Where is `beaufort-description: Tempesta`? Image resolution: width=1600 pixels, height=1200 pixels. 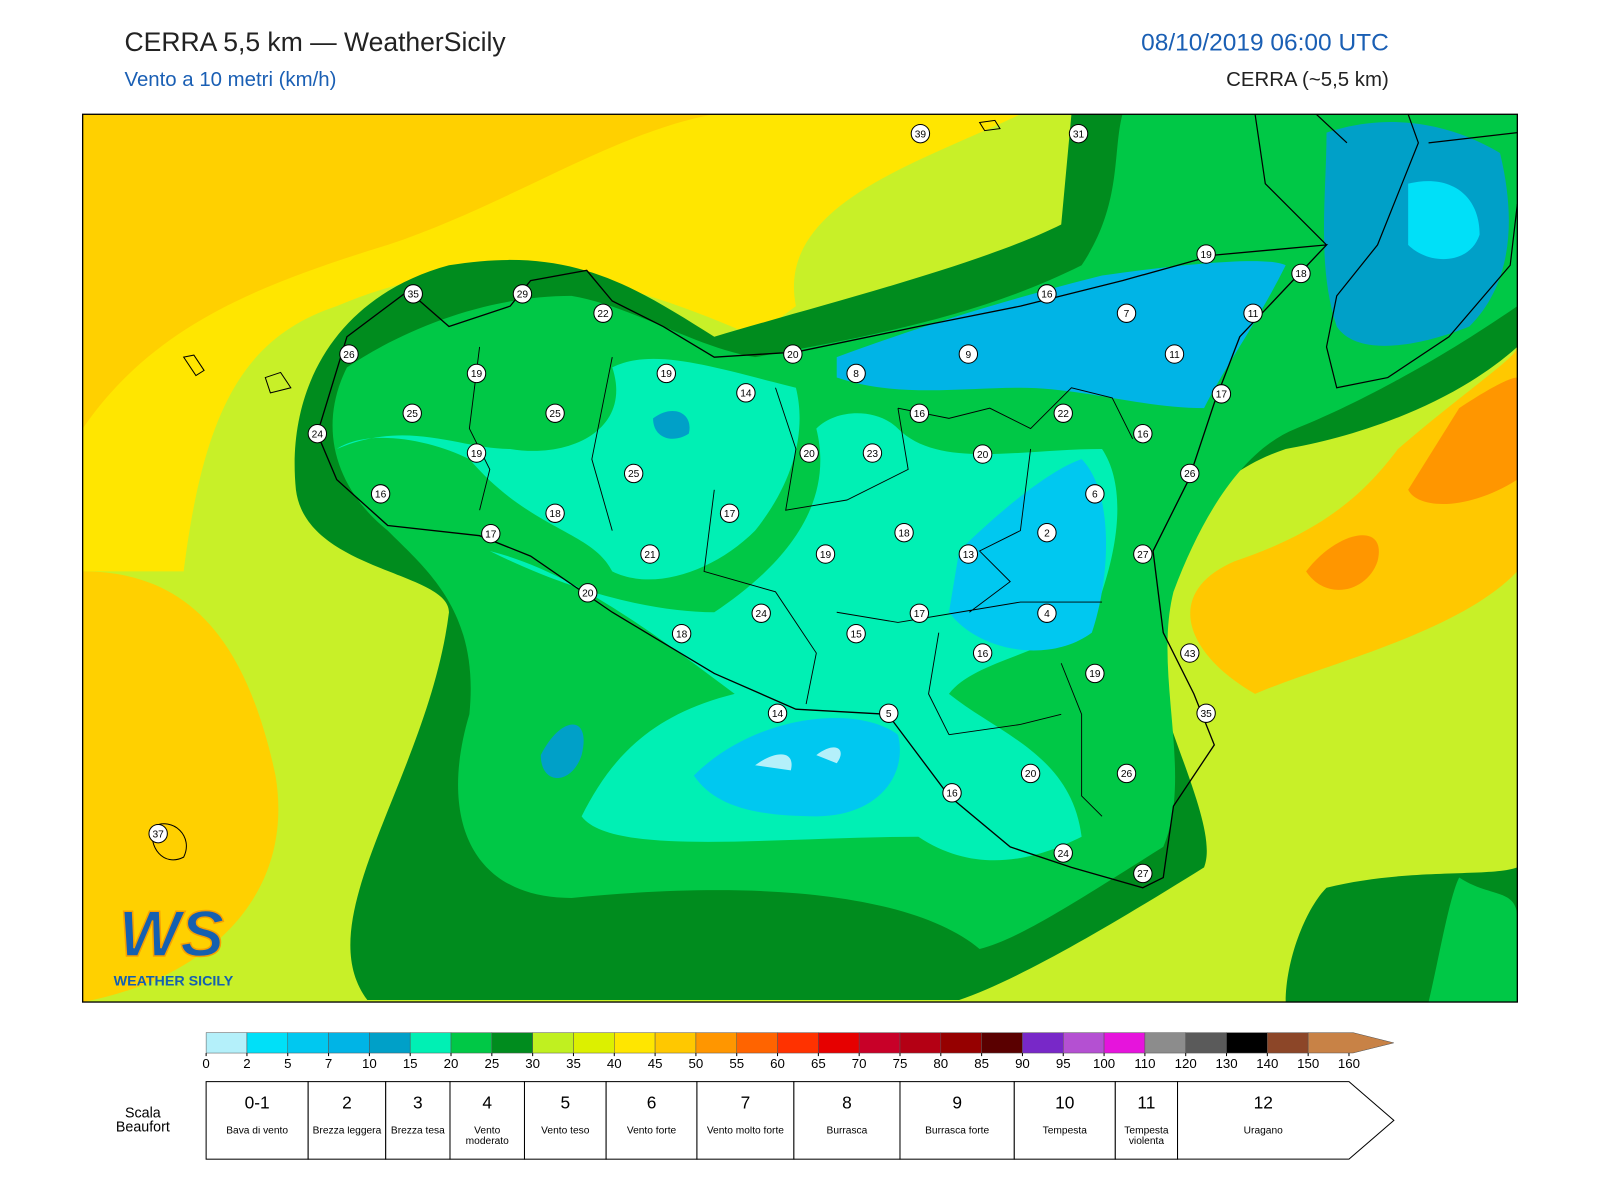 beaufort-description: Tempesta is located at coordinates (1064, 1131).